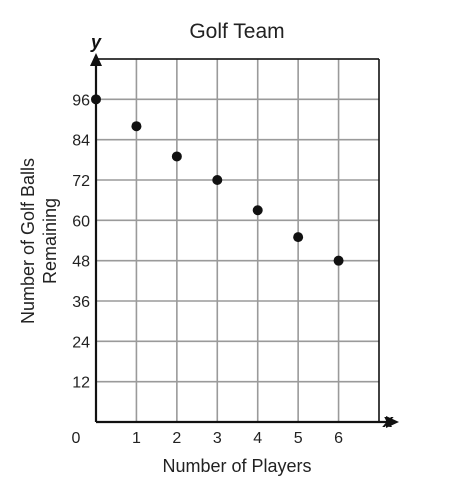 The height and width of the screenshot is (486, 469). I want to click on x-tick-label: 3, so click(217, 438).